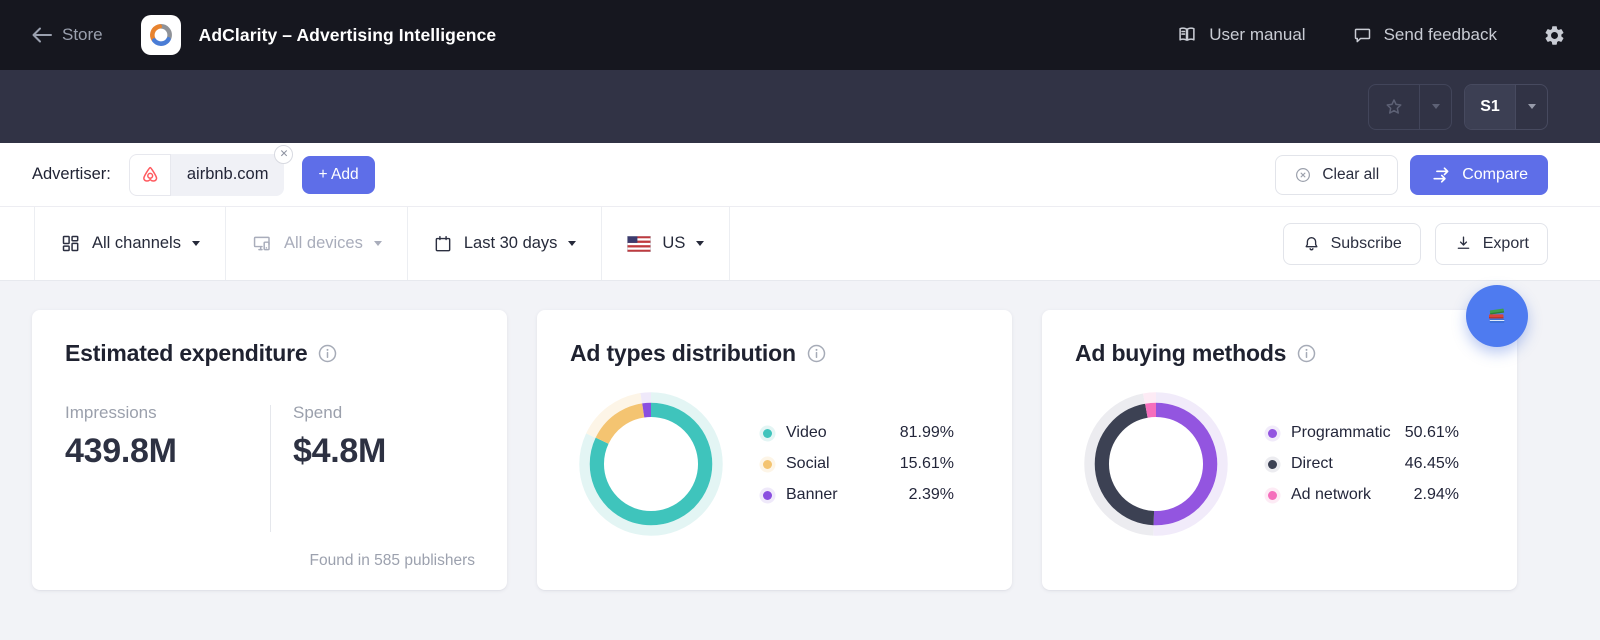  I want to click on help-resources-floating-button, so click(1497, 316).